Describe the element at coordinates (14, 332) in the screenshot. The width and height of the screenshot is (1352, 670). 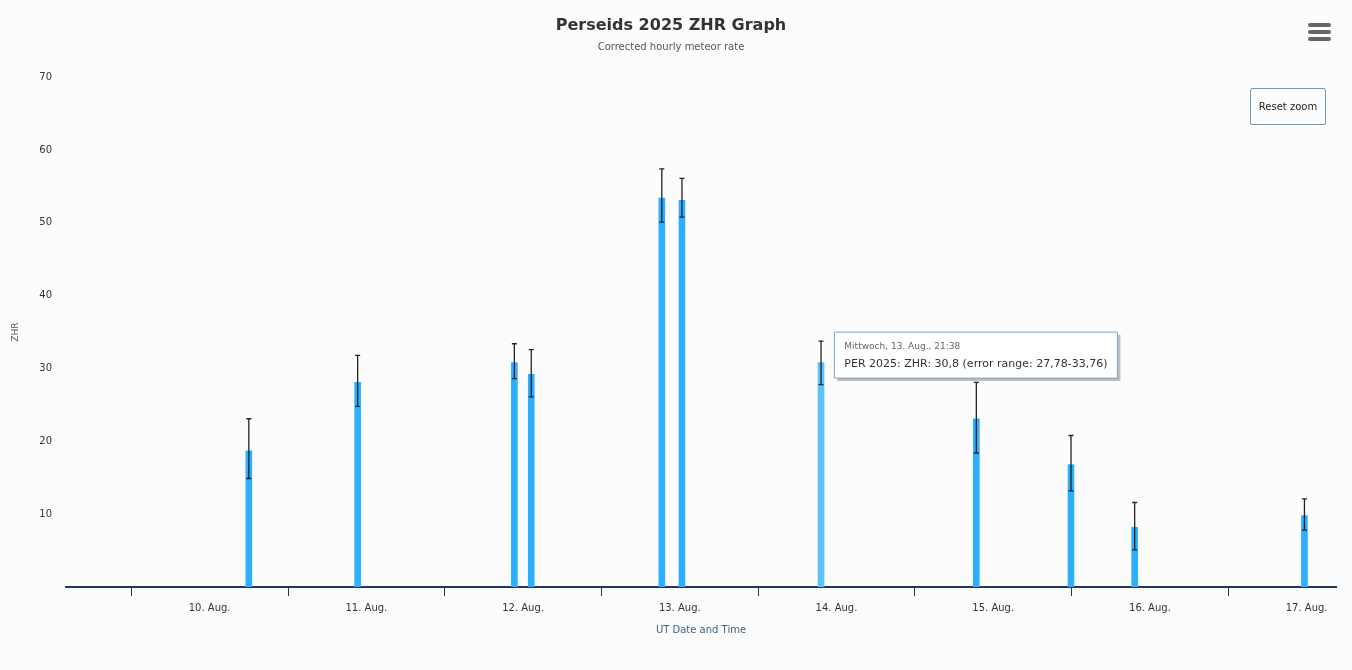
I see `y-axis-title: ZHR` at that location.